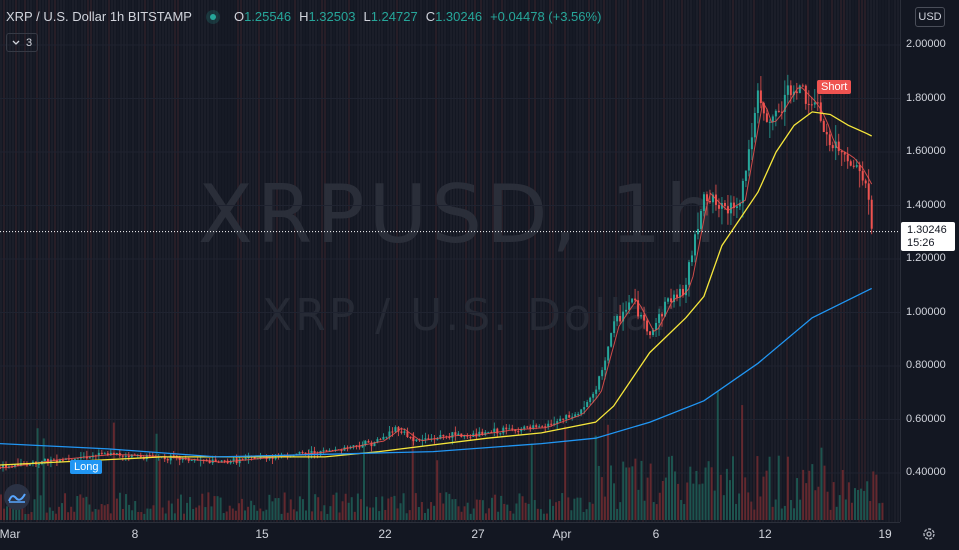 The width and height of the screenshot is (959, 550). I want to click on settings-gear-icon, so click(929, 534).